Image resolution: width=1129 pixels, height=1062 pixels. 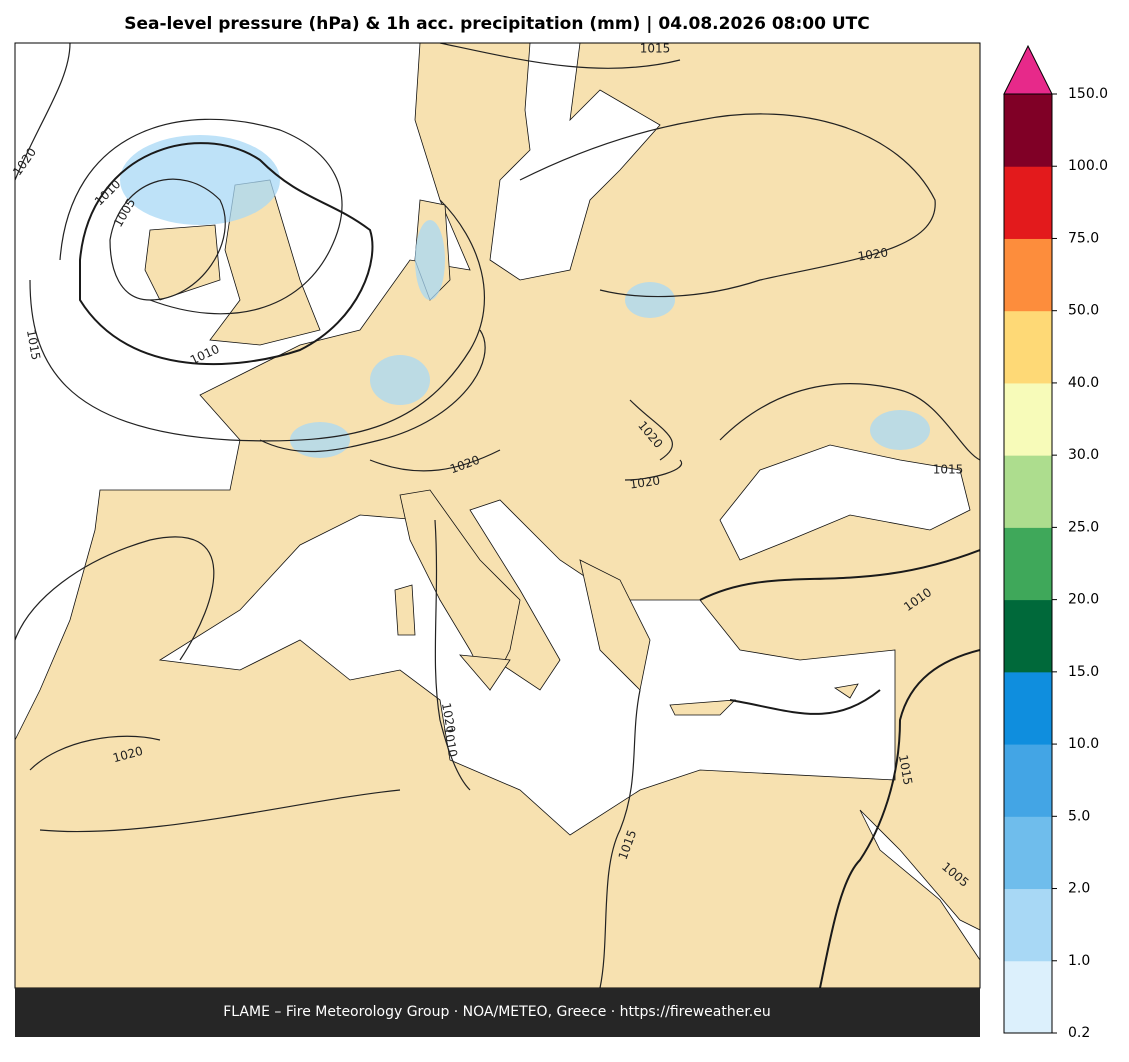 I want to click on footer-bar, so click(x=497, y=1012).